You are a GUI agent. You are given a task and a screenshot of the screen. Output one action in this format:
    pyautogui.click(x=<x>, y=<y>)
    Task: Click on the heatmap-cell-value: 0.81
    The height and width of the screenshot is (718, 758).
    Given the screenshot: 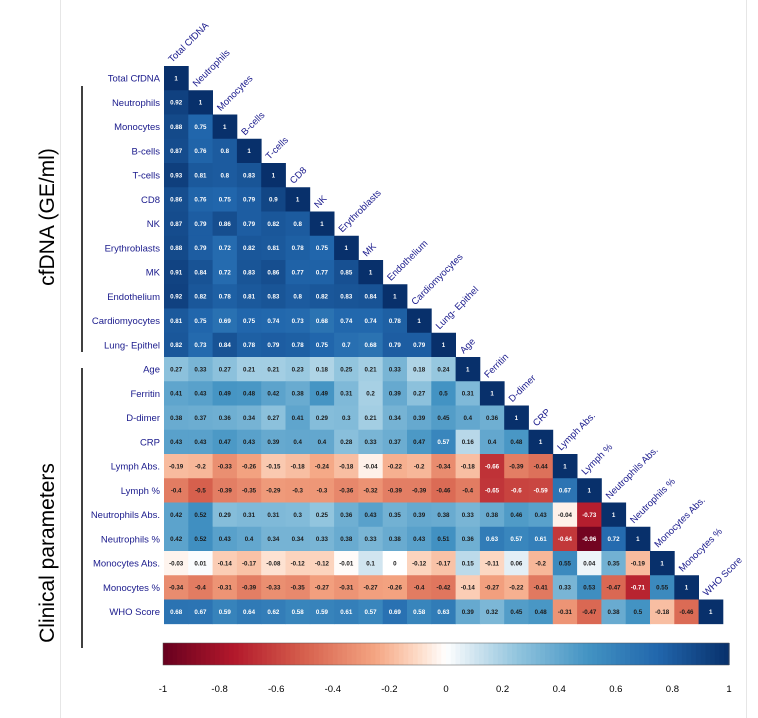 What is the action you would take?
    pyautogui.click(x=176, y=321)
    